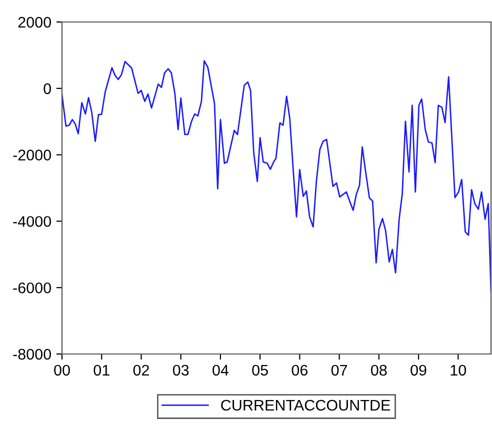 The image size is (492, 425). I want to click on y-tick-label: 2000, so click(34, 22).